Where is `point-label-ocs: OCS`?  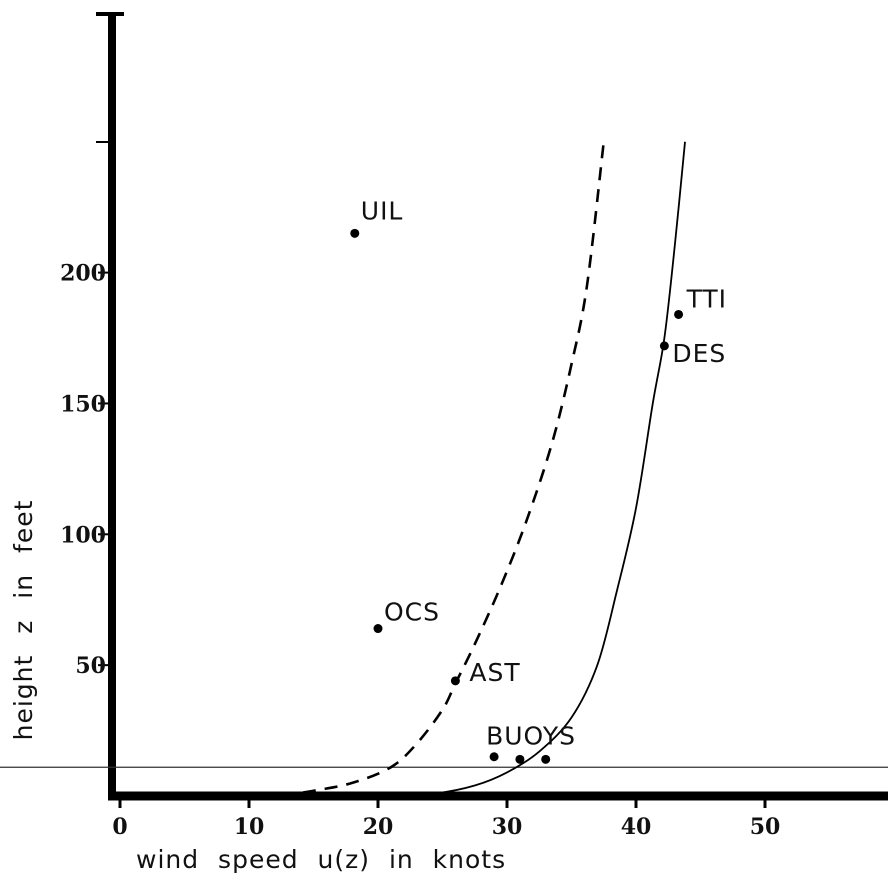 point-label-ocs: OCS is located at coordinates (412, 612).